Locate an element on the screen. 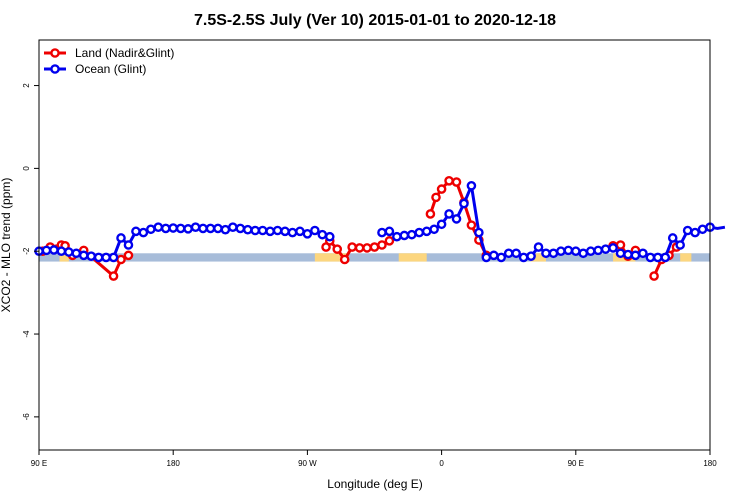 The width and height of the screenshot is (750, 500). y-tick-label: -6 is located at coordinates (26, 417).